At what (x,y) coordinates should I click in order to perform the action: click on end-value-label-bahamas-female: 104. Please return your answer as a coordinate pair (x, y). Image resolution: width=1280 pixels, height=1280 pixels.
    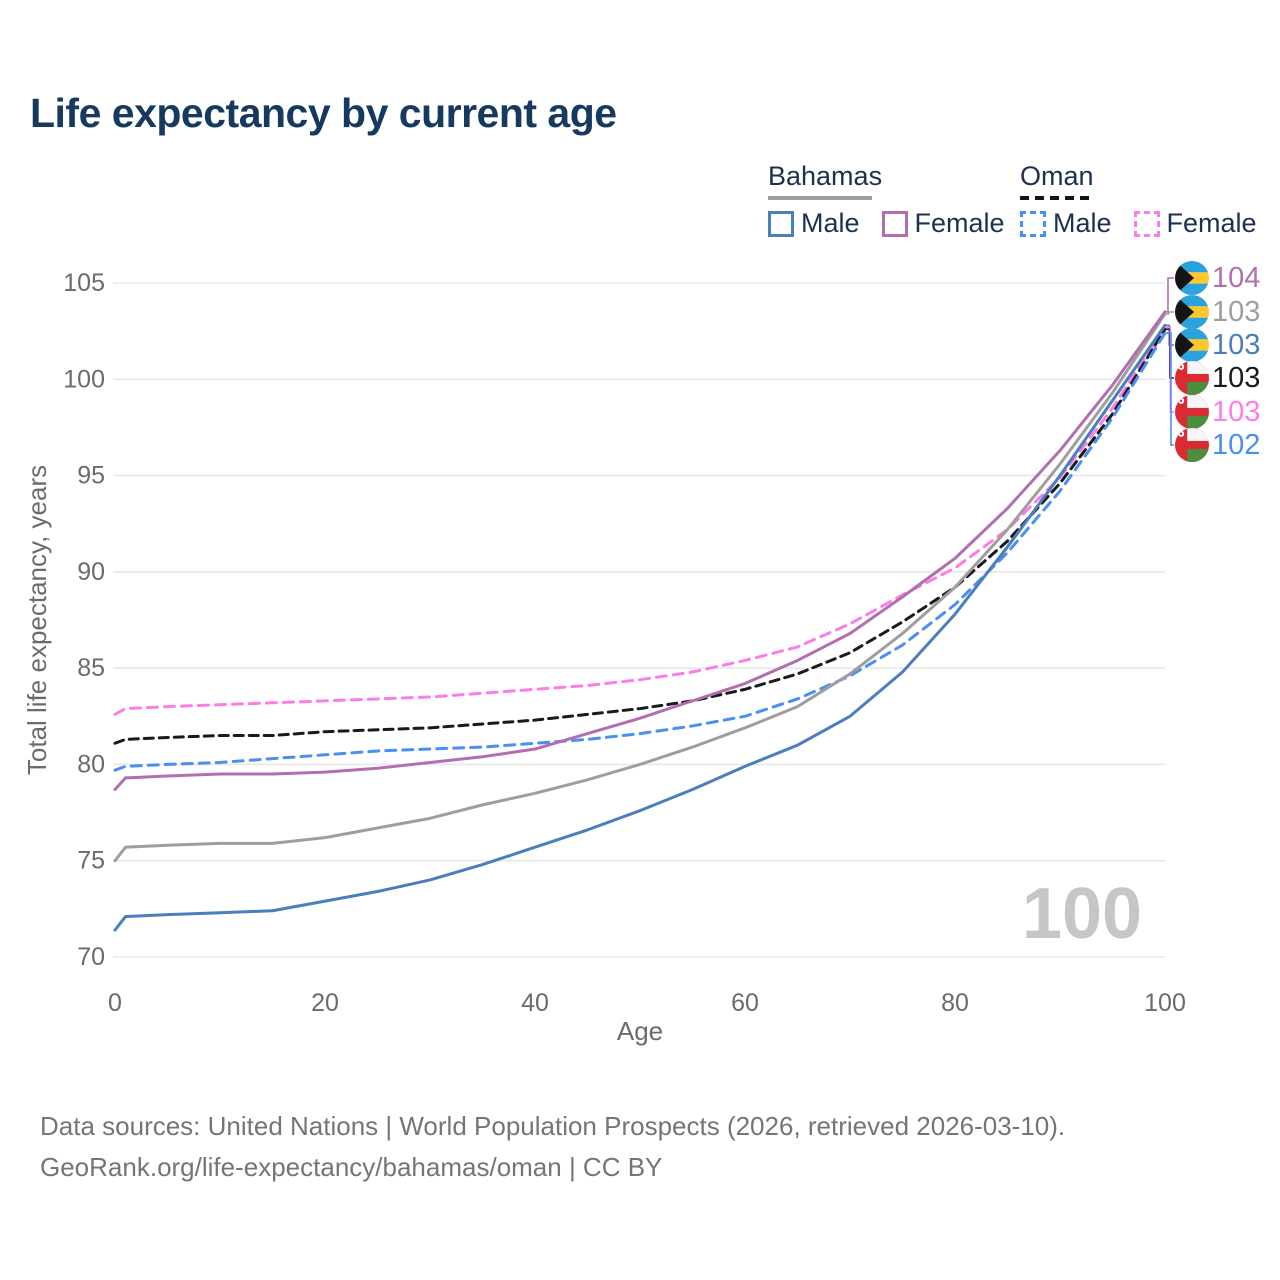
    Looking at the image, I should click on (1236, 278).